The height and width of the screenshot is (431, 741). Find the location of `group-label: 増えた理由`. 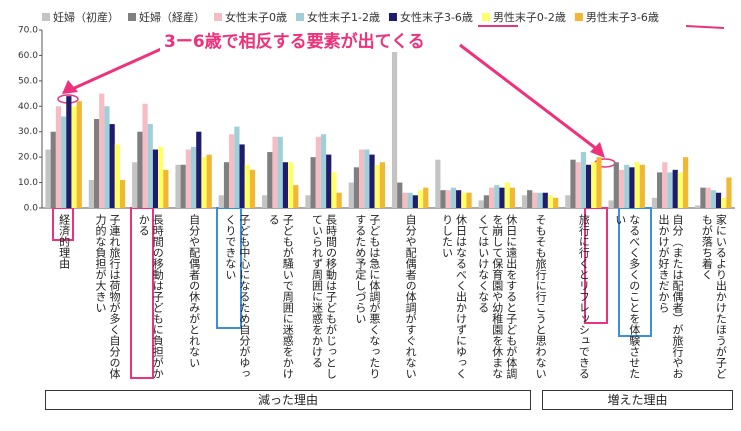

group-label: 増えた理由 is located at coordinates (637, 400).